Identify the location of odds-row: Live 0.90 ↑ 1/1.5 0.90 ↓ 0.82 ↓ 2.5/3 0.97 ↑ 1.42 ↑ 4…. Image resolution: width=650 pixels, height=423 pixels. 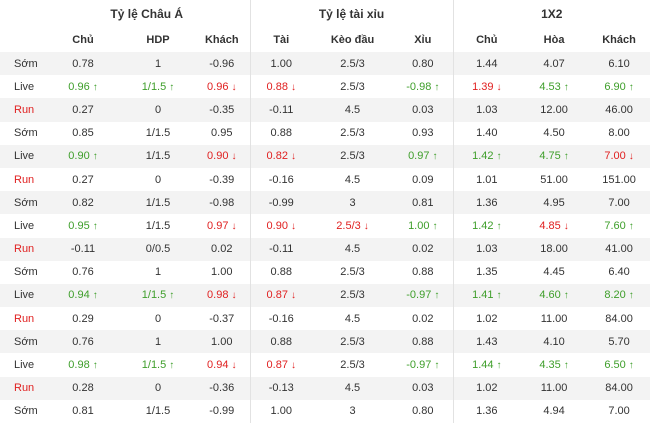
(325, 156).